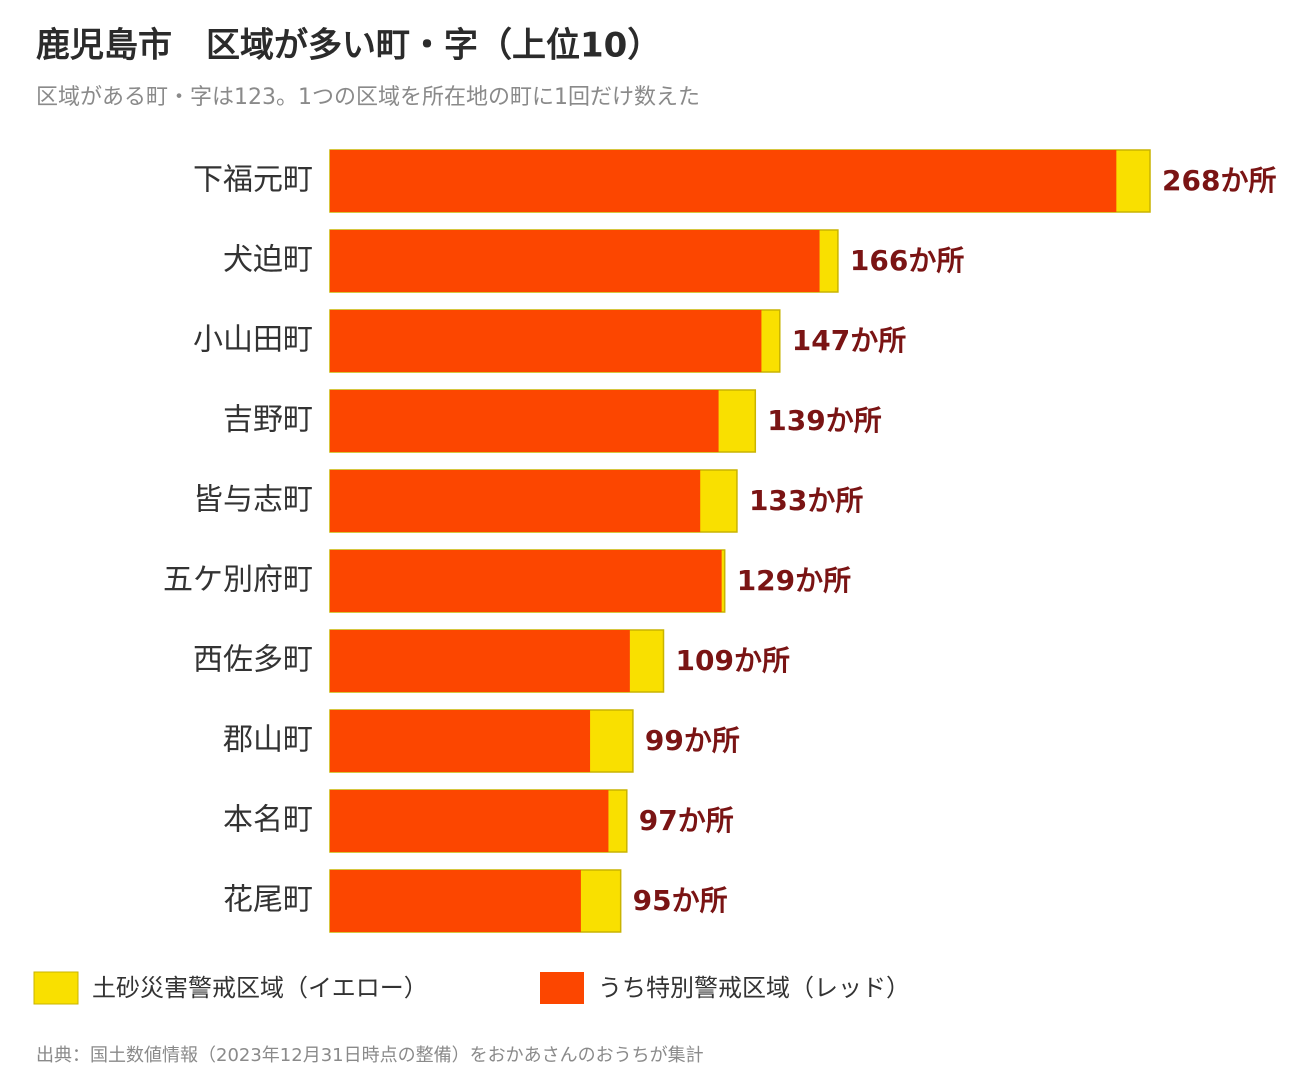 The height and width of the screenshot is (1090, 1300). What do you see at coordinates (253, 500) in the screenshot?
I see `y-tick-label: 皆与志町` at bounding box center [253, 500].